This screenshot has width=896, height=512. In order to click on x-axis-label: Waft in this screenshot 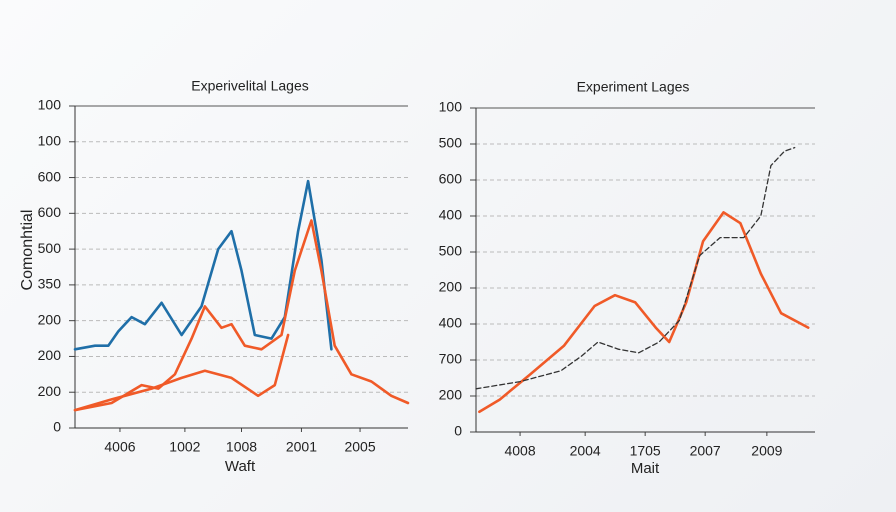, I will do `click(240, 466)`.